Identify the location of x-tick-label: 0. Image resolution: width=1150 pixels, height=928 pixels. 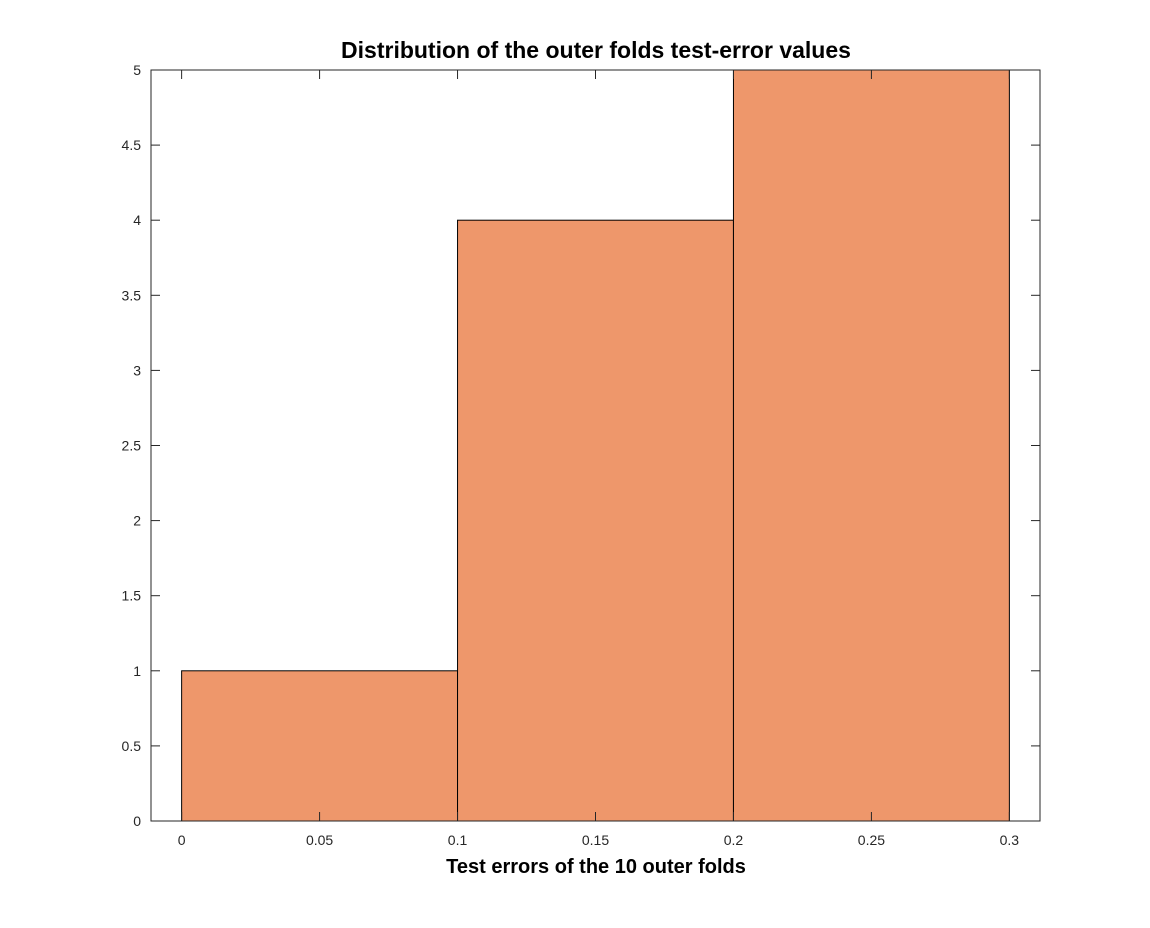
(182, 840).